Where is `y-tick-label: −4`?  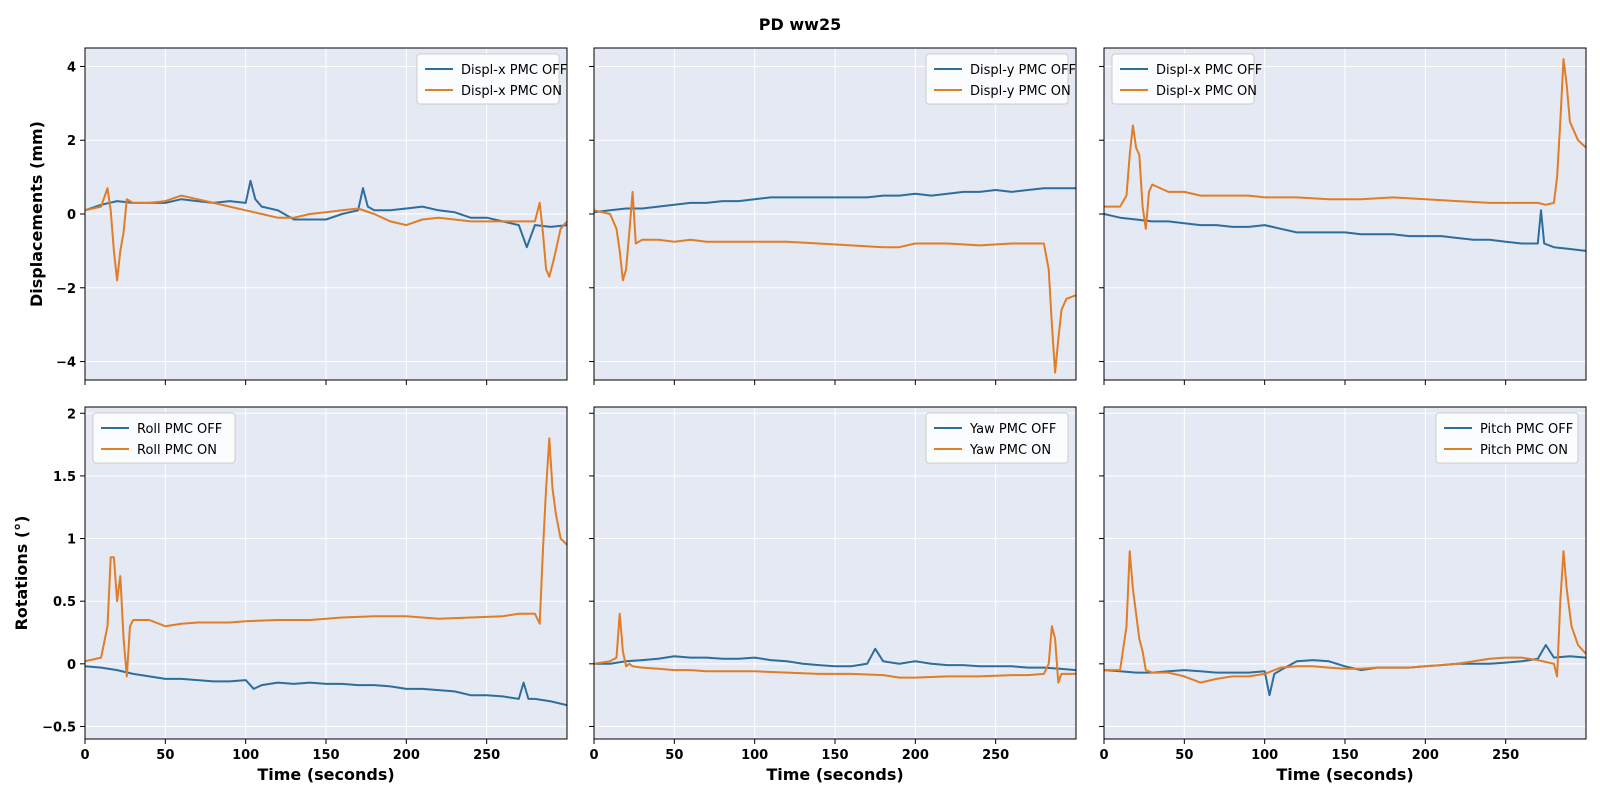 y-tick-label: −4 is located at coordinates (66, 363).